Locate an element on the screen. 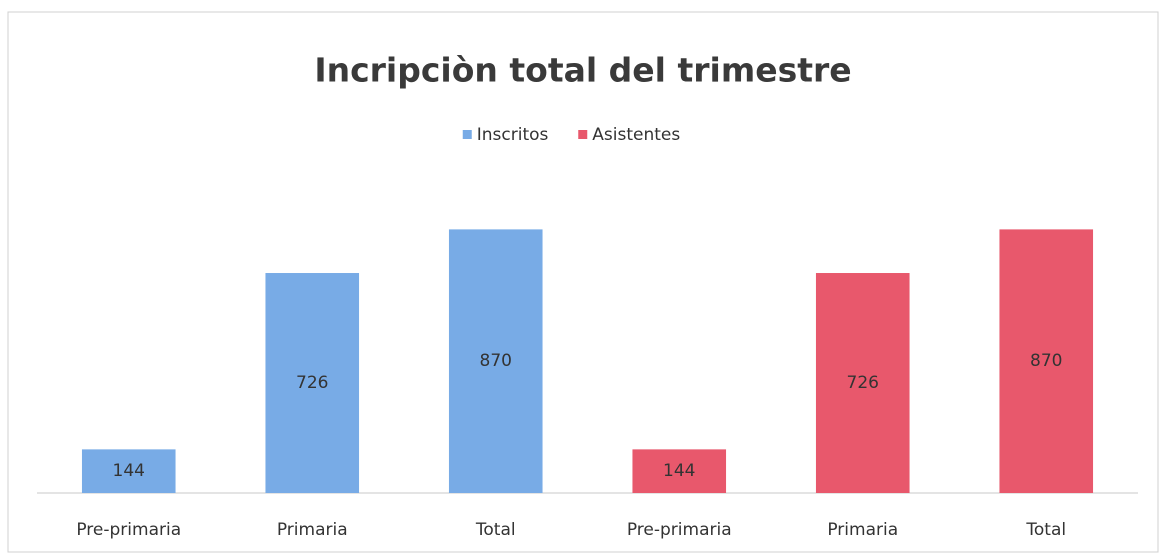 The width and height of the screenshot is (1166, 559). chart-title: Incripciòn total del trimestre is located at coordinates (582, 70).